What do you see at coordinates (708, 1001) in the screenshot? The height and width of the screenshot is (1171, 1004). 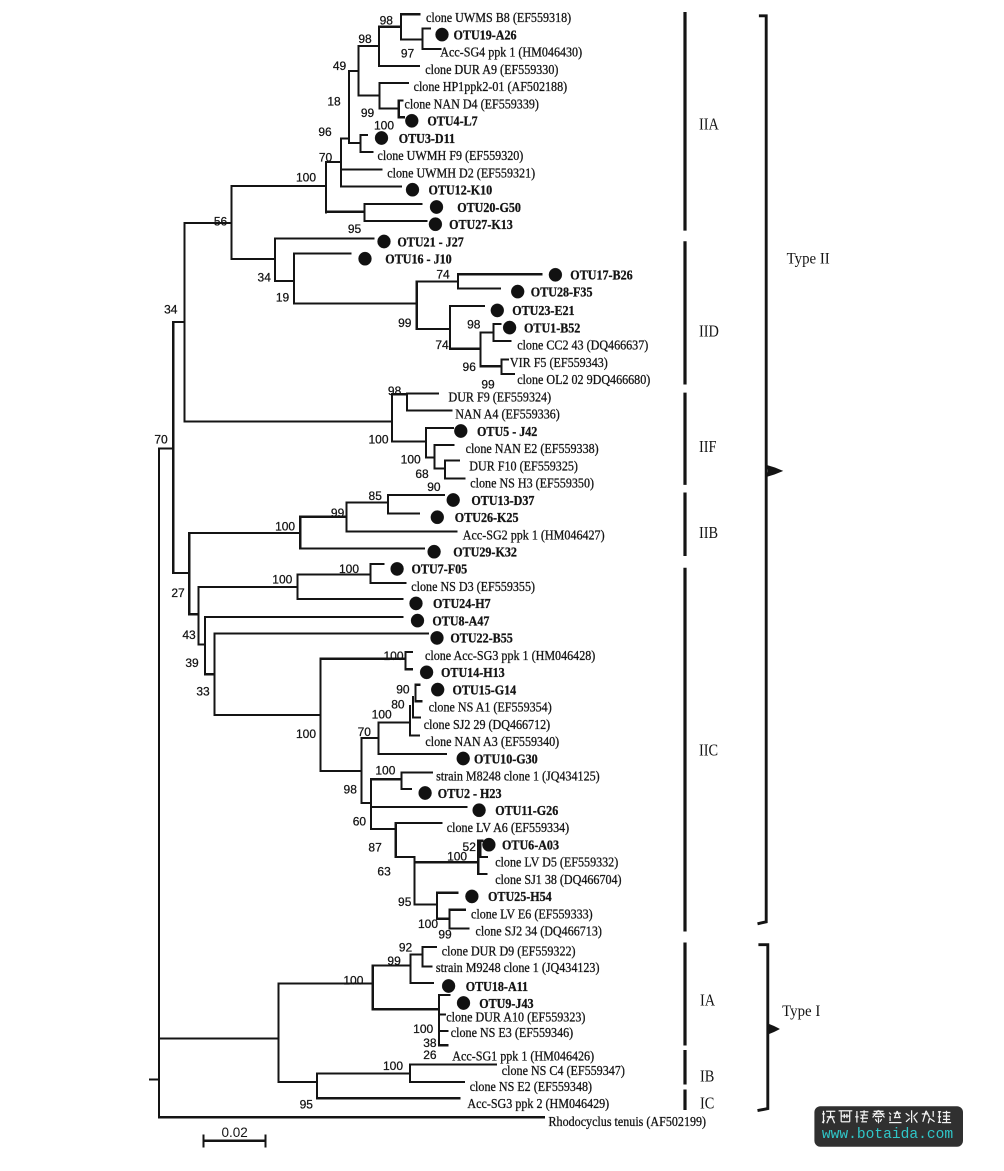 I see `svg-text: IA` at bounding box center [708, 1001].